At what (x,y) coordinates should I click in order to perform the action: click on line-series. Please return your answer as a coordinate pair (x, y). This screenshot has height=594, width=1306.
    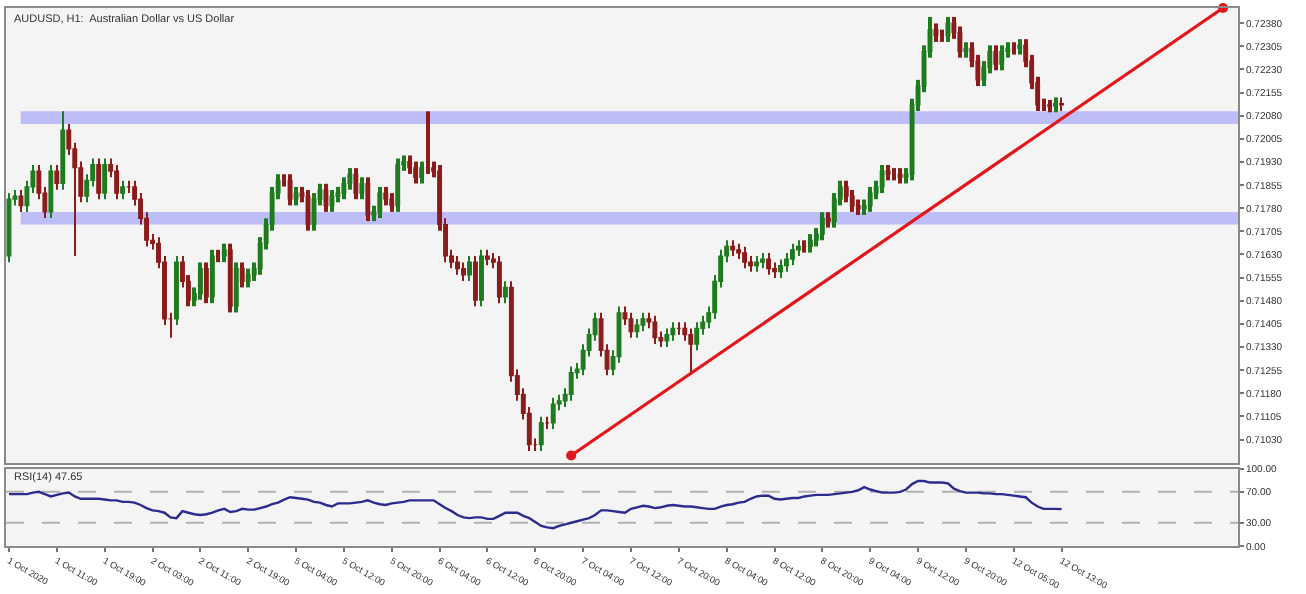
    Looking at the image, I should click on (535, 504).